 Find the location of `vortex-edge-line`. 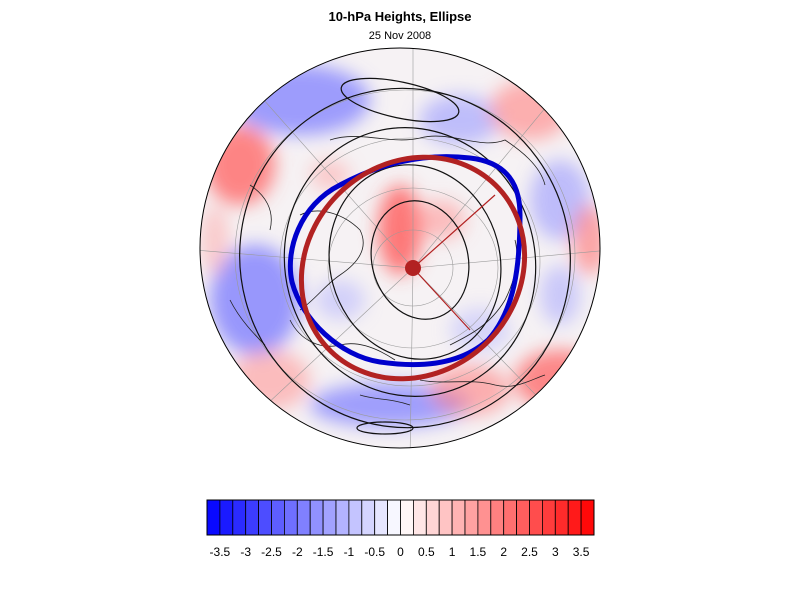

vortex-edge-line is located at coordinates (405, 261).